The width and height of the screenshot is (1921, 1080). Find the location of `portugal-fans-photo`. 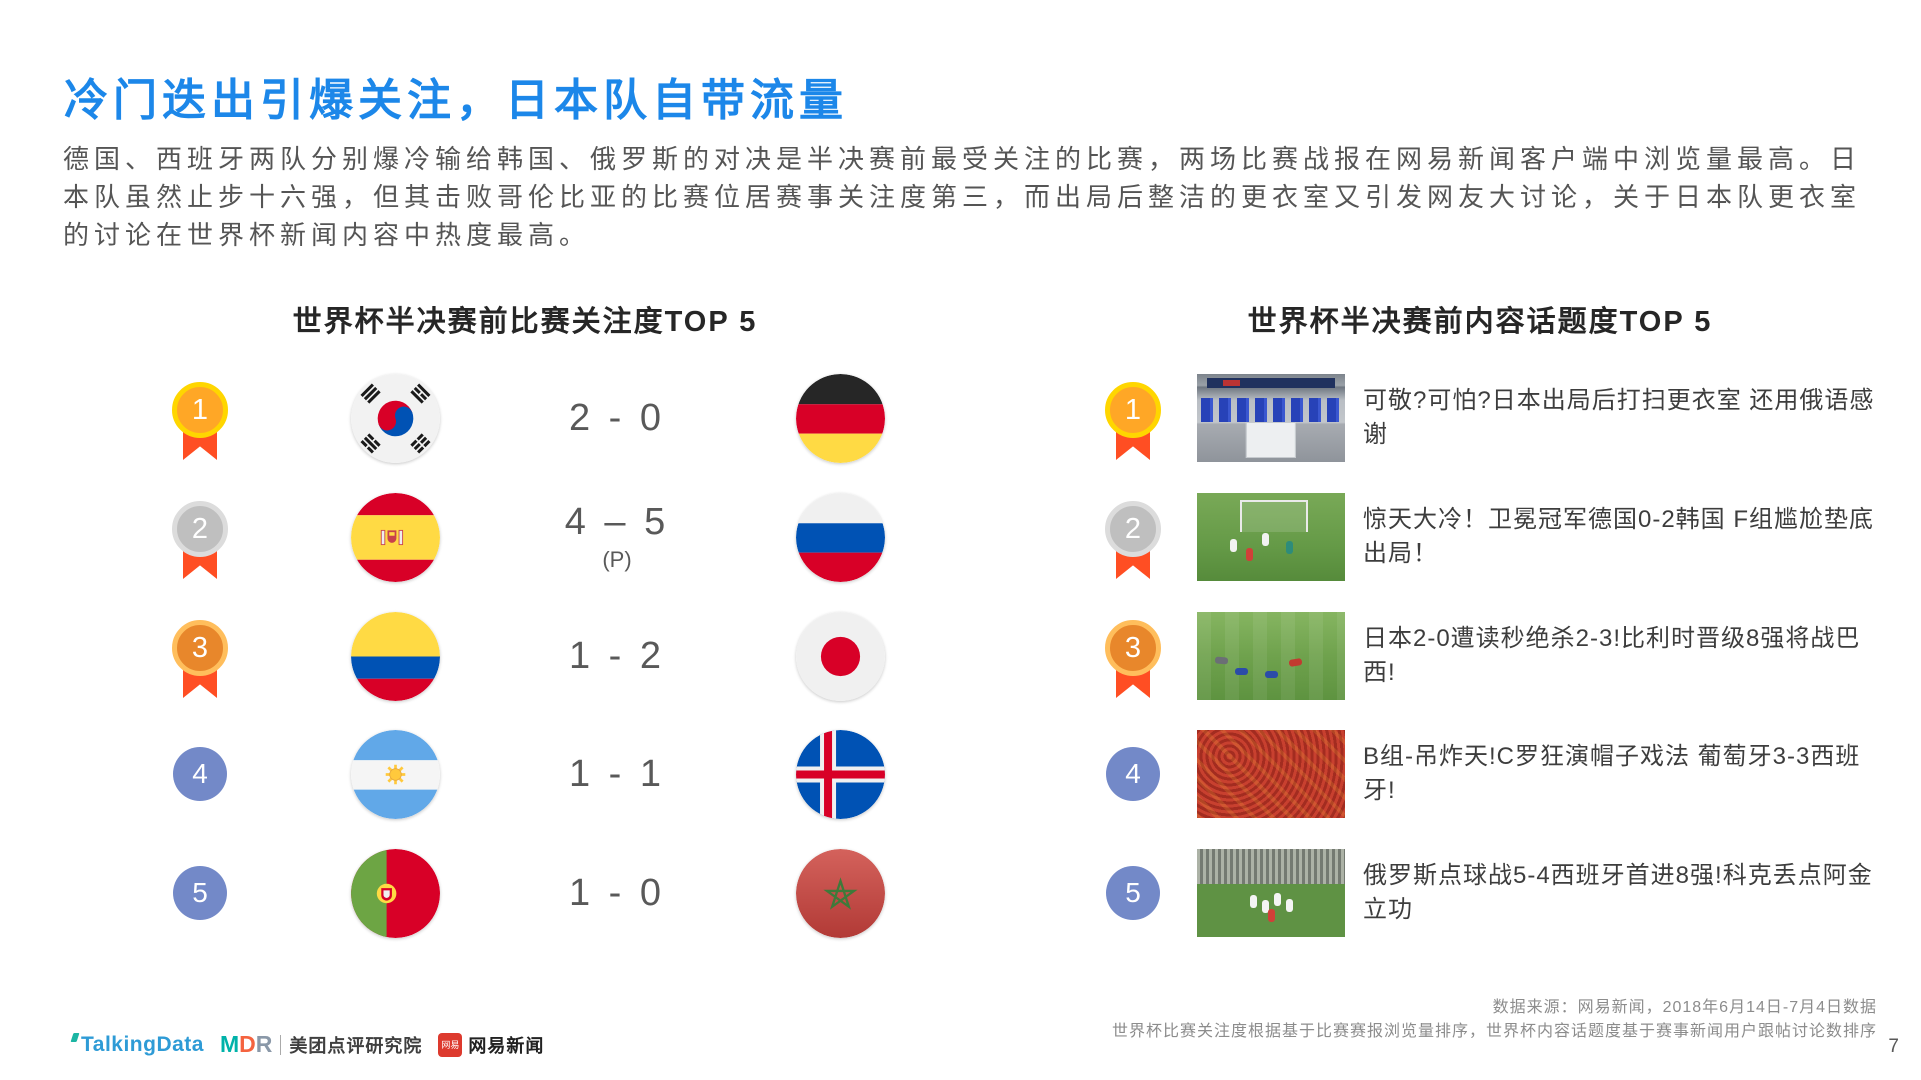

portugal-fans-photo is located at coordinates (1271, 774).